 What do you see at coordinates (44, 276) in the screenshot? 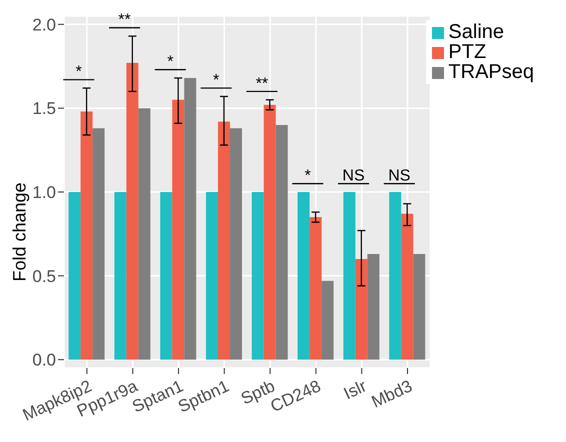
I see `y-tick-label: 0.5` at bounding box center [44, 276].